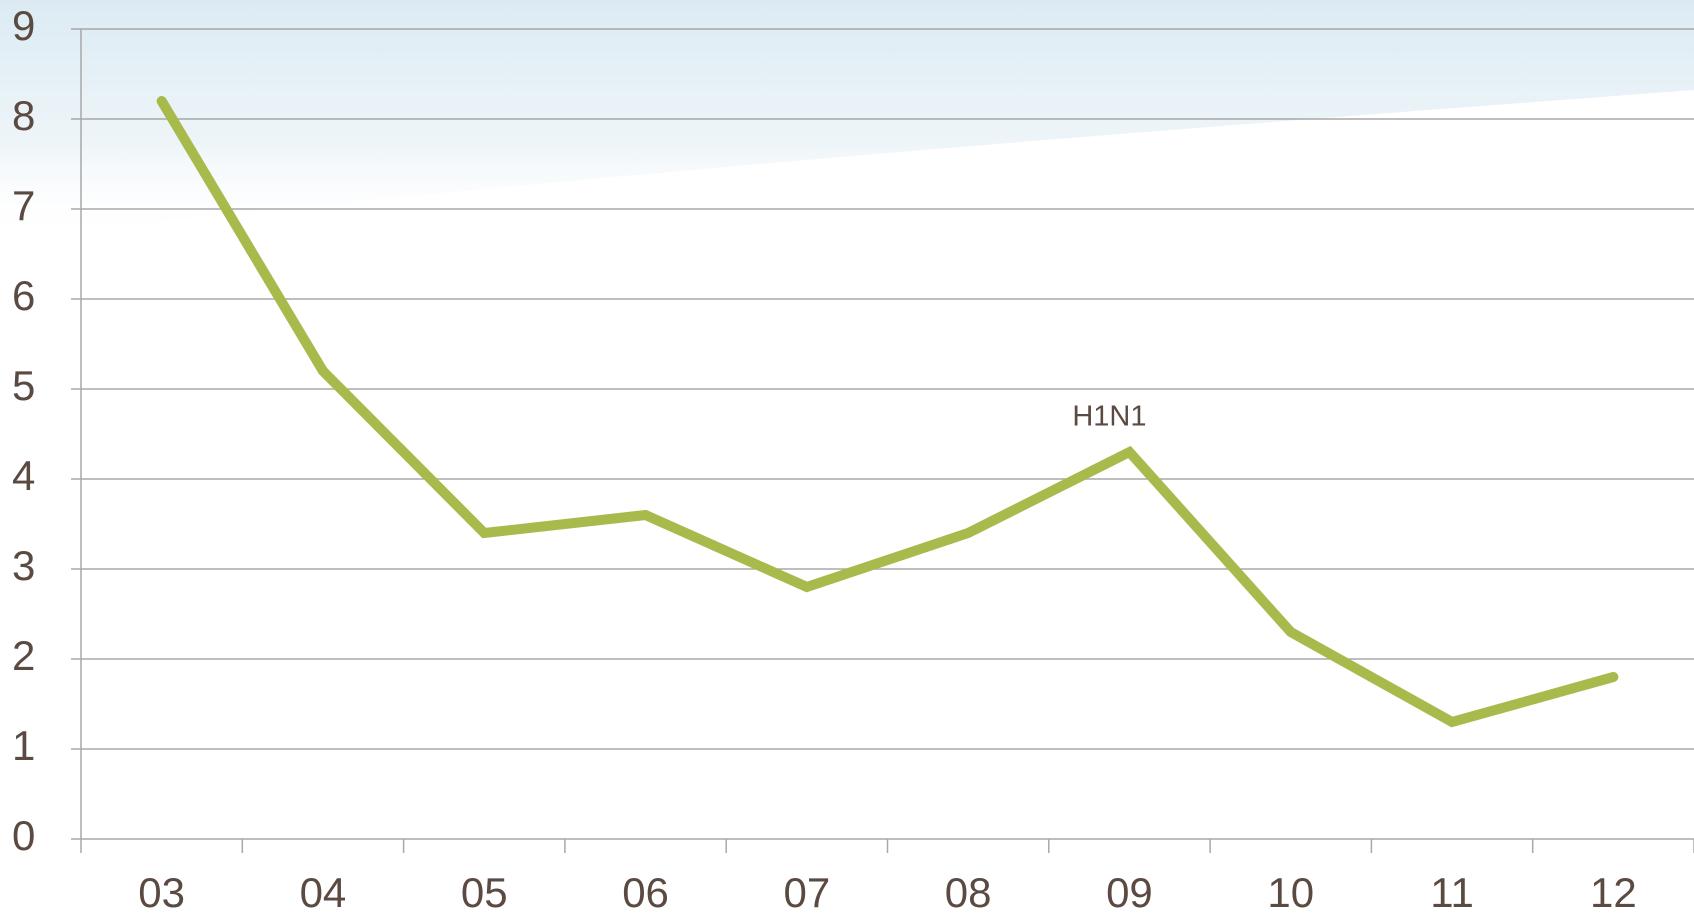 The width and height of the screenshot is (1694, 920). What do you see at coordinates (23, 295) in the screenshot?
I see `y-tick-label: 6` at bounding box center [23, 295].